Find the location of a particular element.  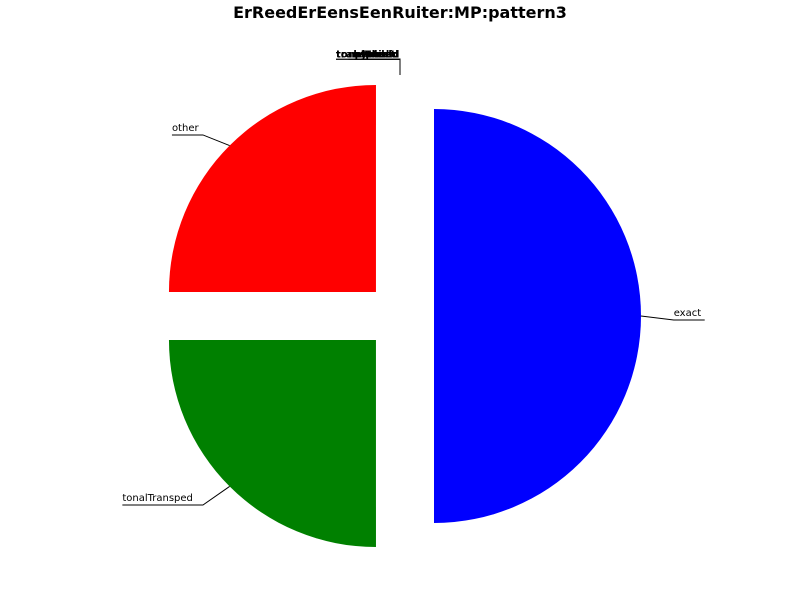

pie-label-transposed: transposed is located at coordinates (367, 54).